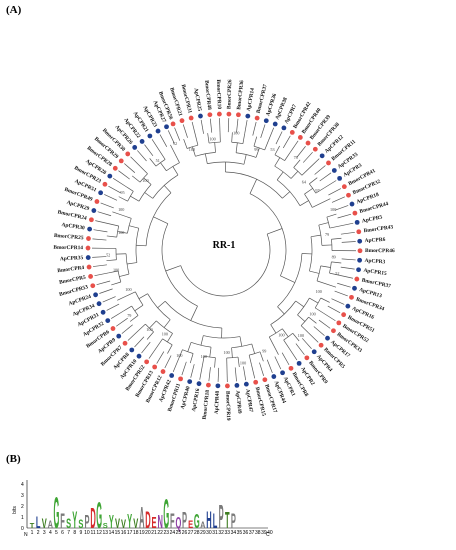 Image resolution: width=456 pixels, height=550 pixels. I want to click on logo-letter: E, so click(190, 525).